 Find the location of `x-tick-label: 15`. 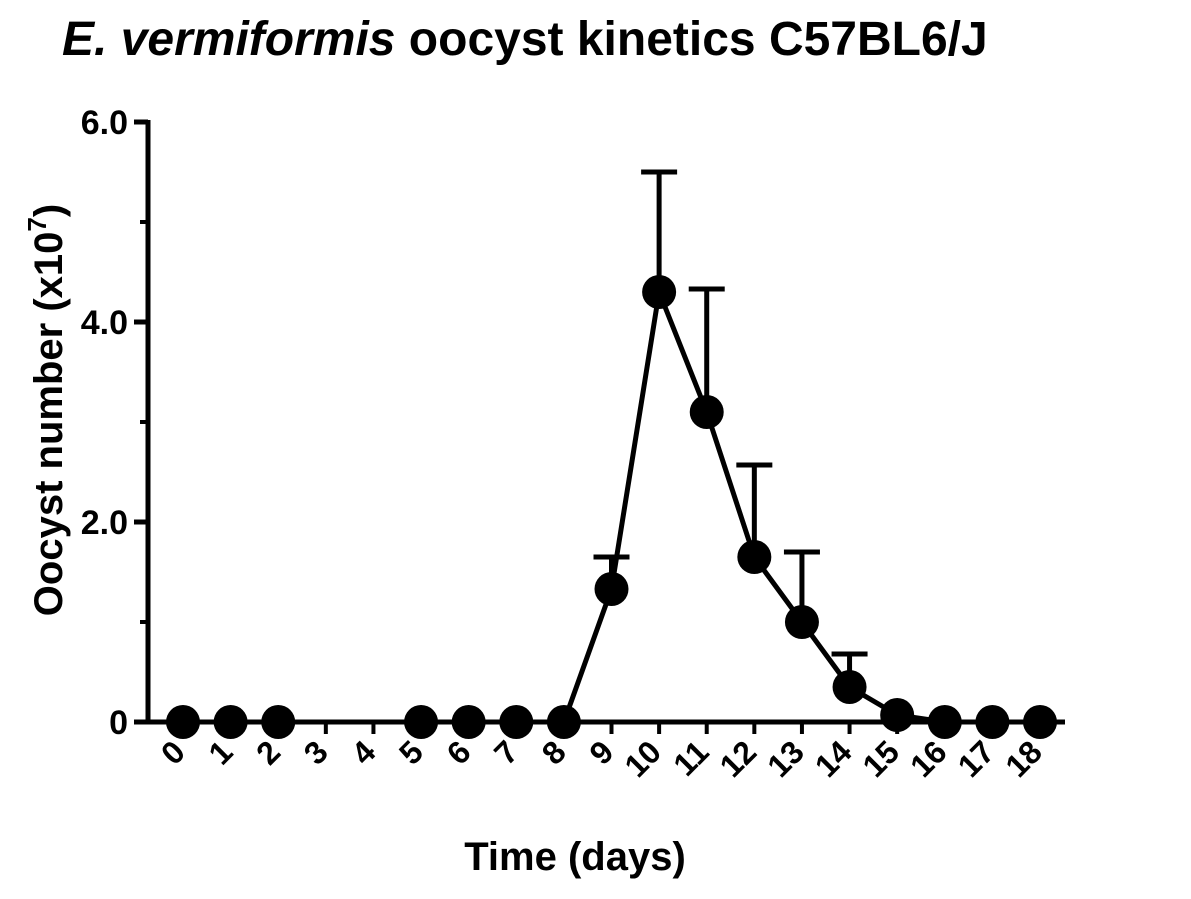

x-tick-label: 15 is located at coordinates (880, 758).